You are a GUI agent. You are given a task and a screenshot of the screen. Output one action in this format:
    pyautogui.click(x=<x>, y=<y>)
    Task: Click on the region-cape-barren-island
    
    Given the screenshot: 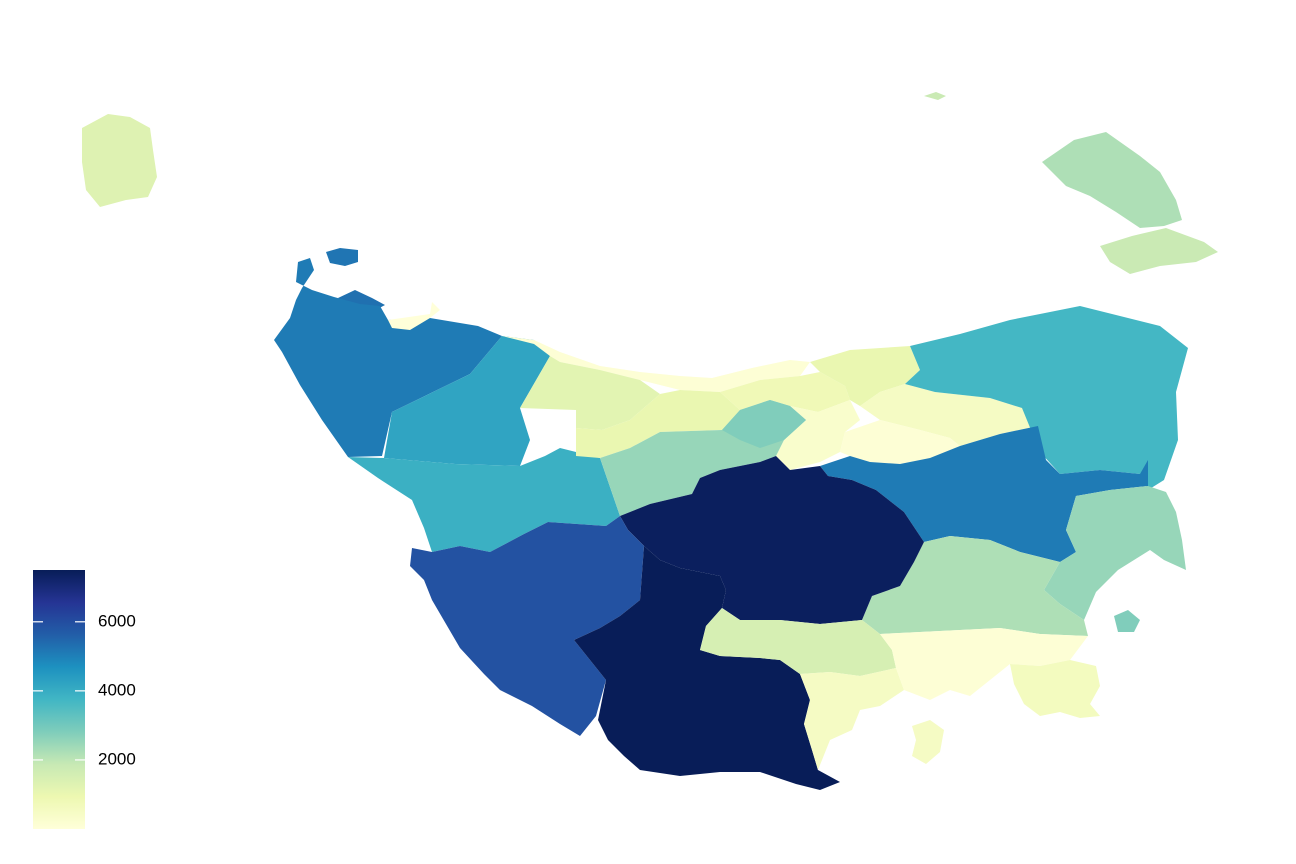 What is the action you would take?
    pyautogui.click(x=1159, y=251)
    